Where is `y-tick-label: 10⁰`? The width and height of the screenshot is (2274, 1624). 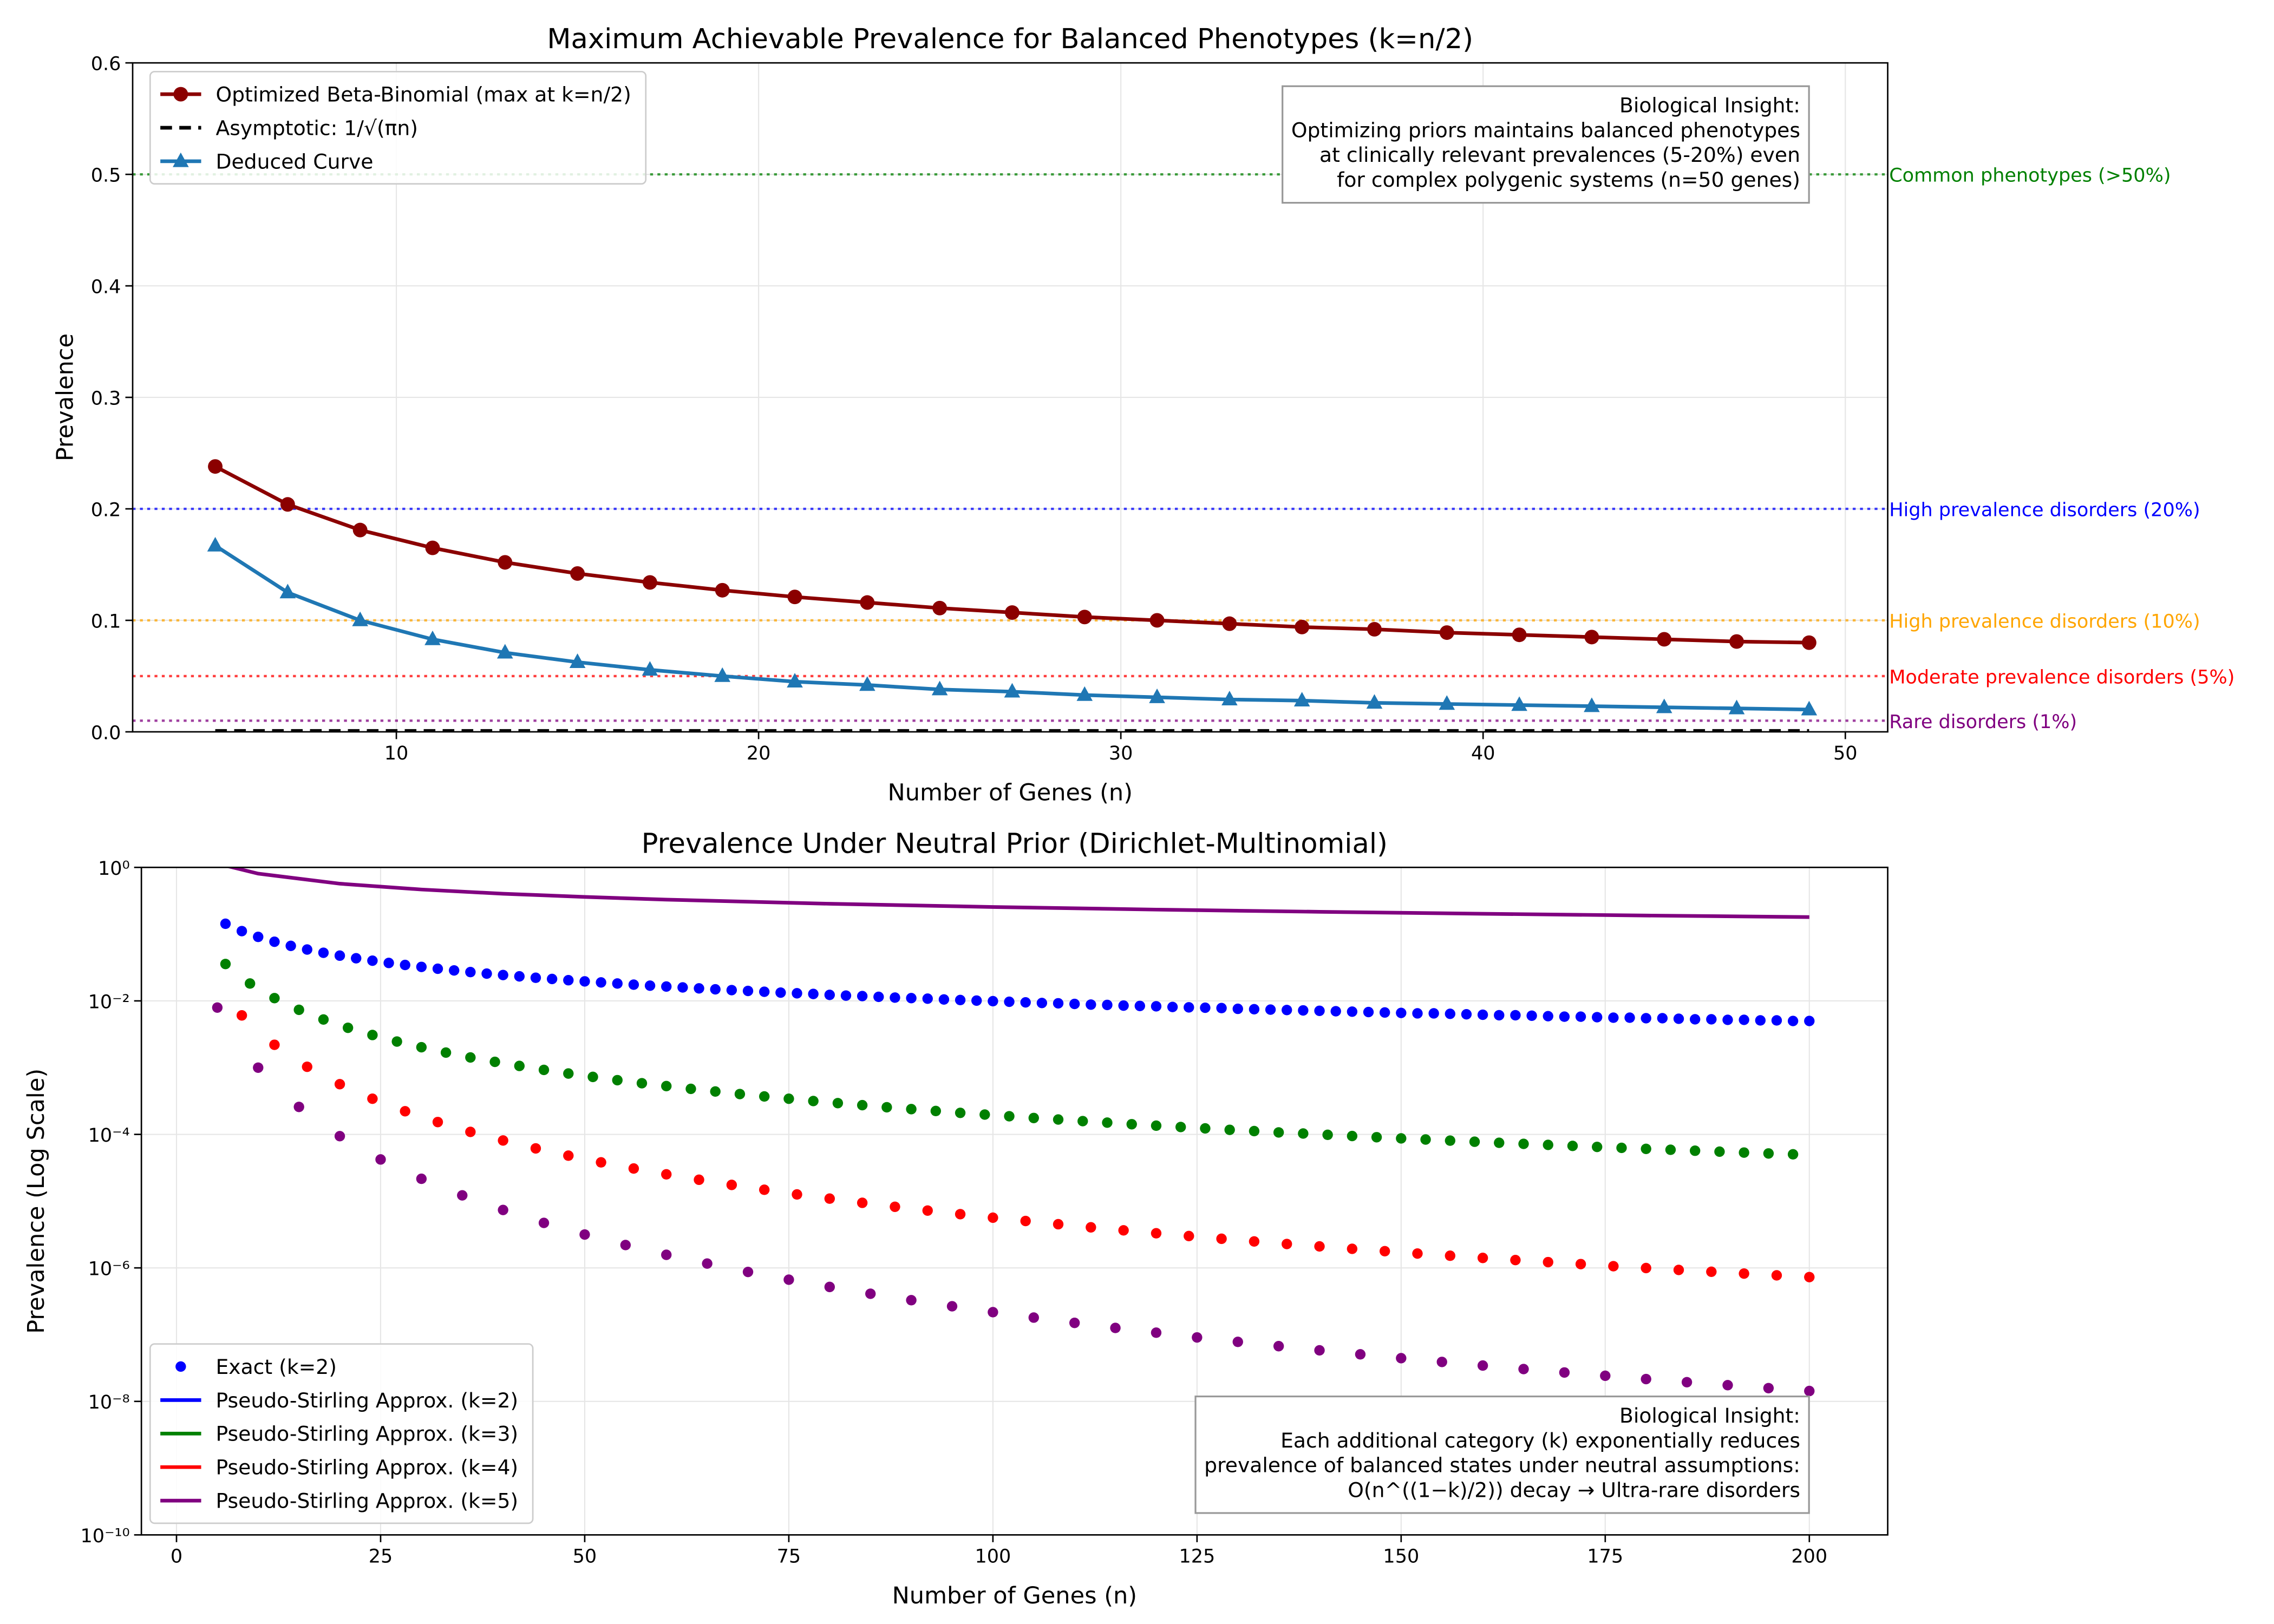
y-tick-label: 10⁰ is located at coordinates (114, 869).